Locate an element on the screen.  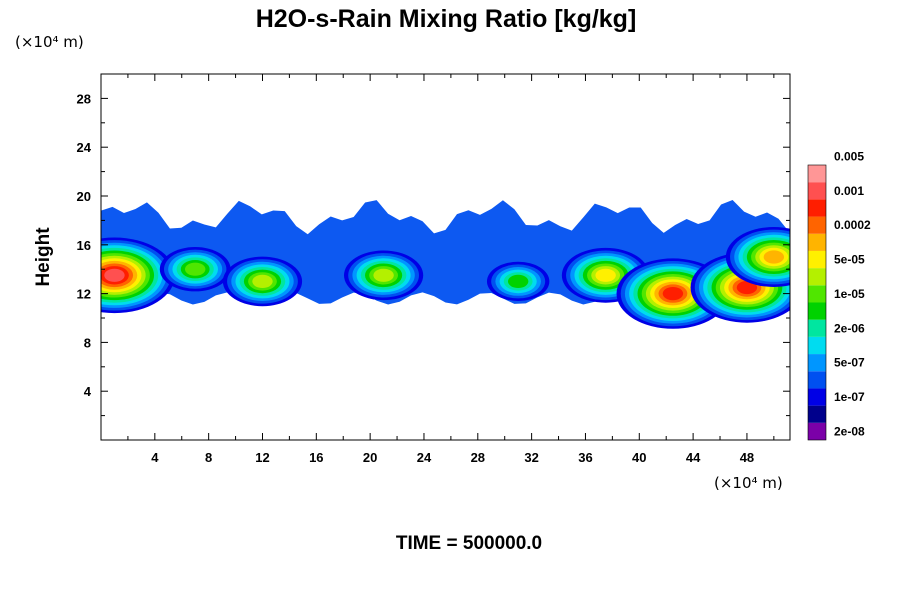
y-tick-label: 24 is located at coordinates (84, 147).